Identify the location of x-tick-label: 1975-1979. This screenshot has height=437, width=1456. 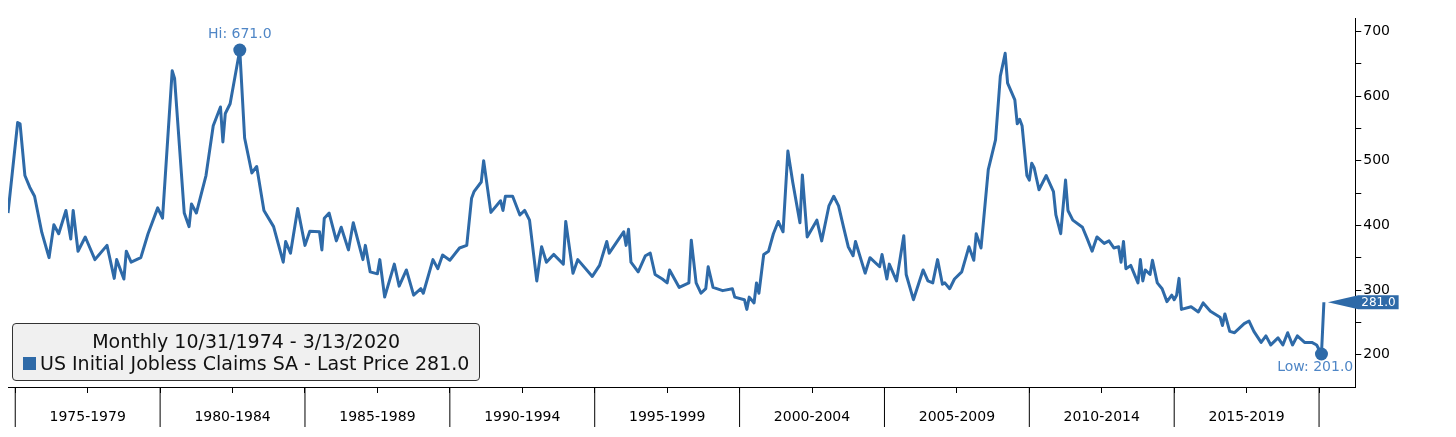
(87, 415).